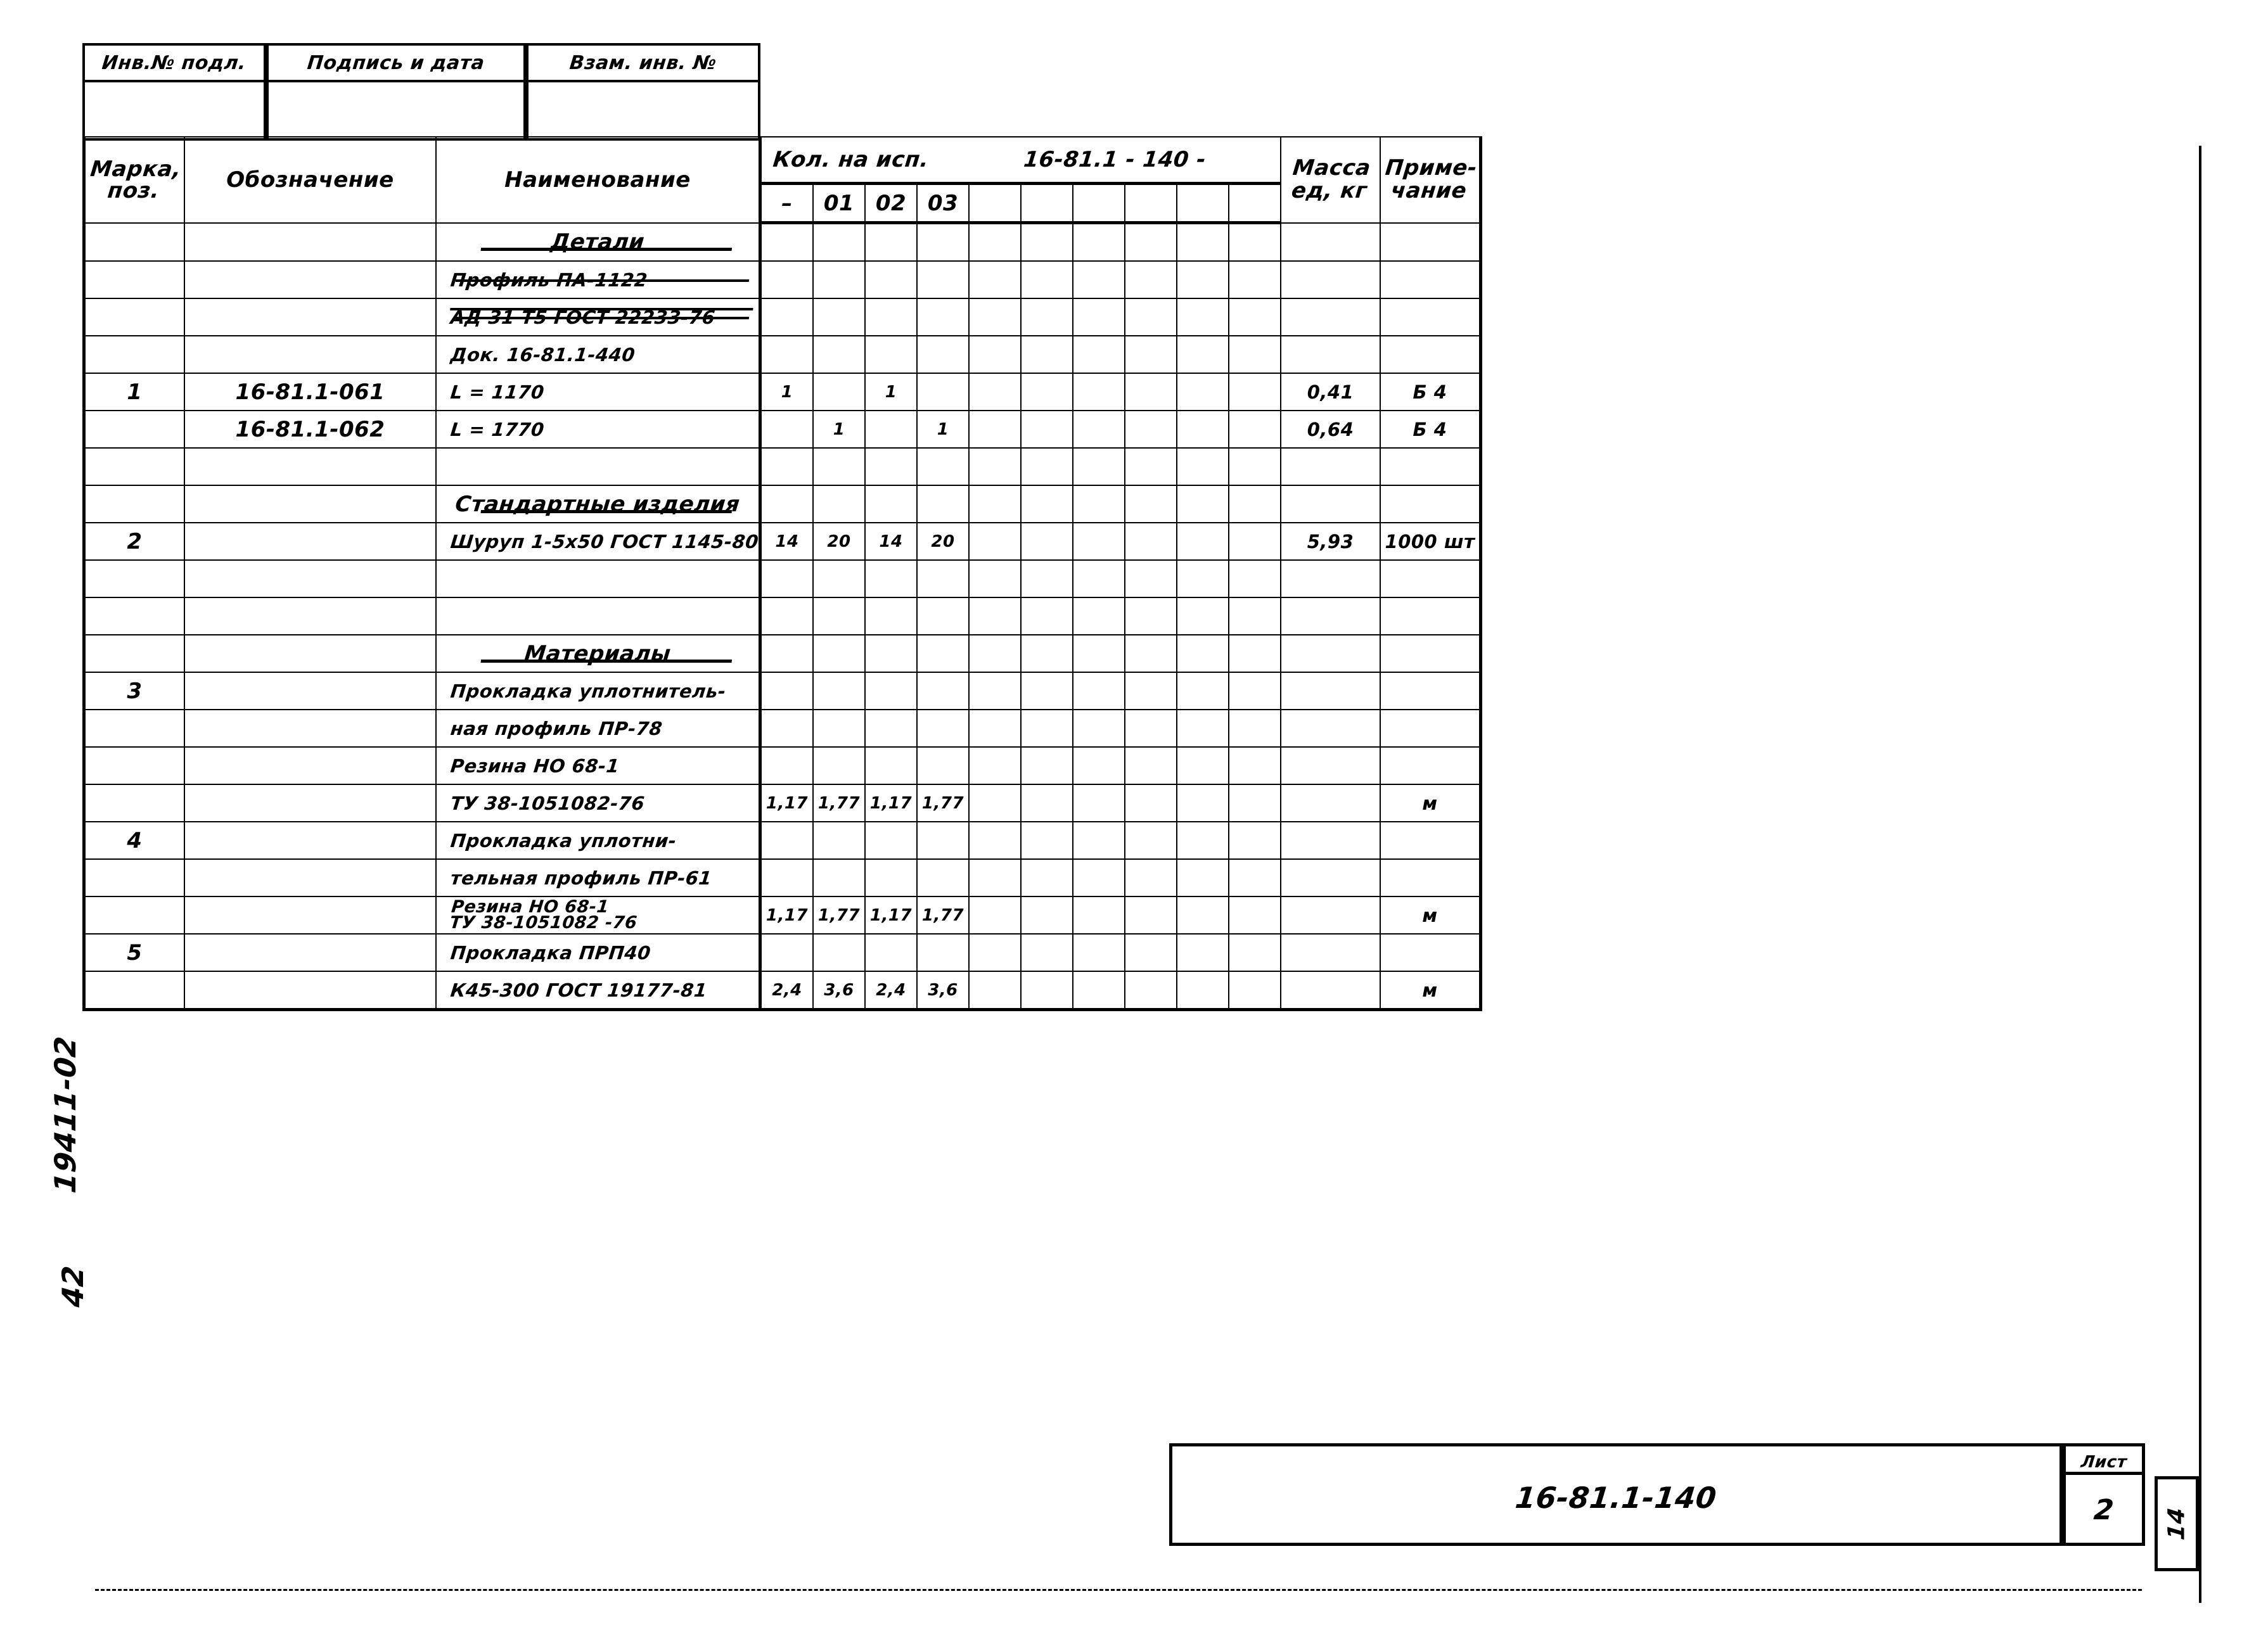 Image resolution: width=2268 pixels, height=1646 pixels. I want to click on title-block-sheet-label-box: Лист, so click(2104, 1459).